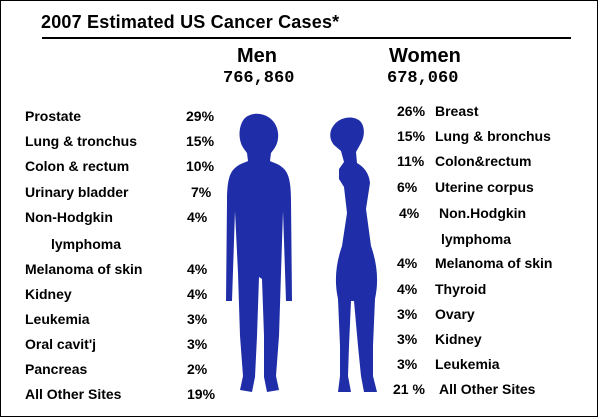 Image resolution: width=600 pixels, height=419 pixels. Describe the element at coordinates (306, 38) in the screenshot. I see `title-rule` at that location.